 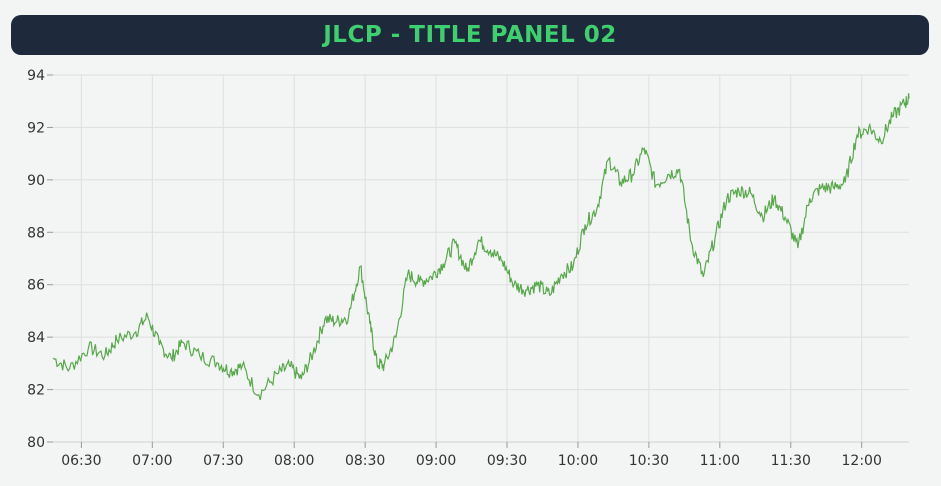 What do you see at coordinates (36, 181) in the screenshot?
I see `y-tick-label: 90` at bounding box center [36, 181].